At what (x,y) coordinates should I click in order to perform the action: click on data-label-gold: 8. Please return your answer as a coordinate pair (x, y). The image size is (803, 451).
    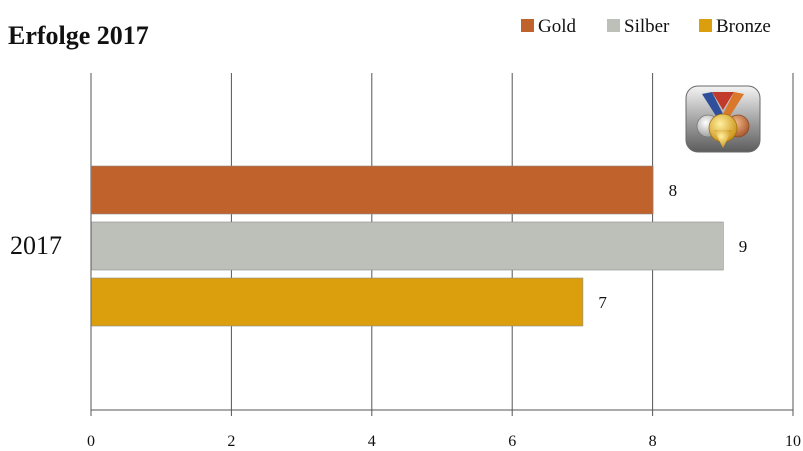
    Looking at the image, I should click on (673, 190).